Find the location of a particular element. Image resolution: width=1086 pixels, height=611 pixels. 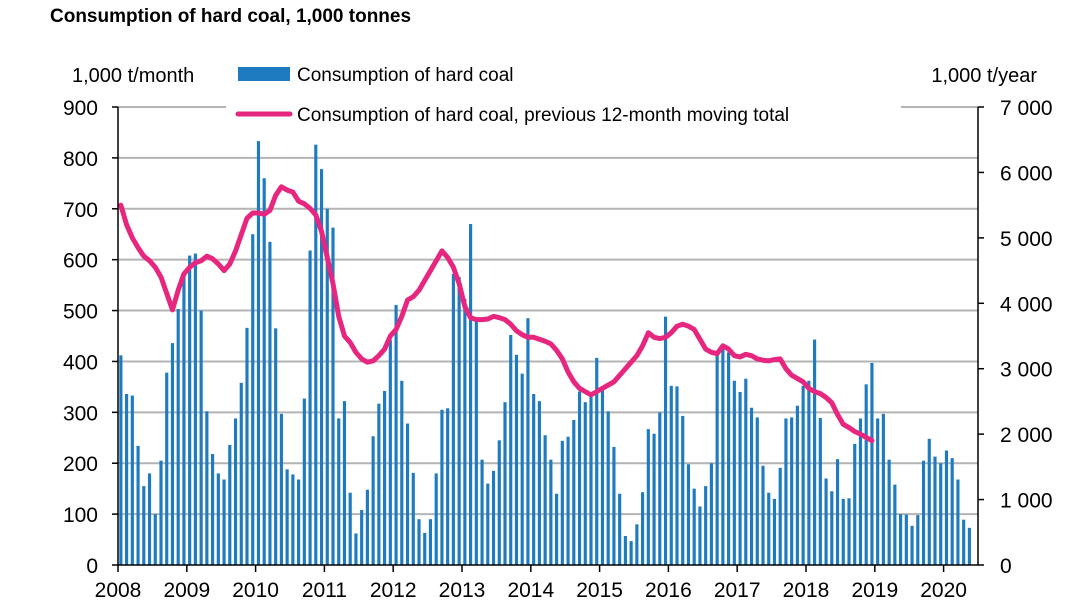

left-tick-label-2: 200 is located at coordinates (80, 464).